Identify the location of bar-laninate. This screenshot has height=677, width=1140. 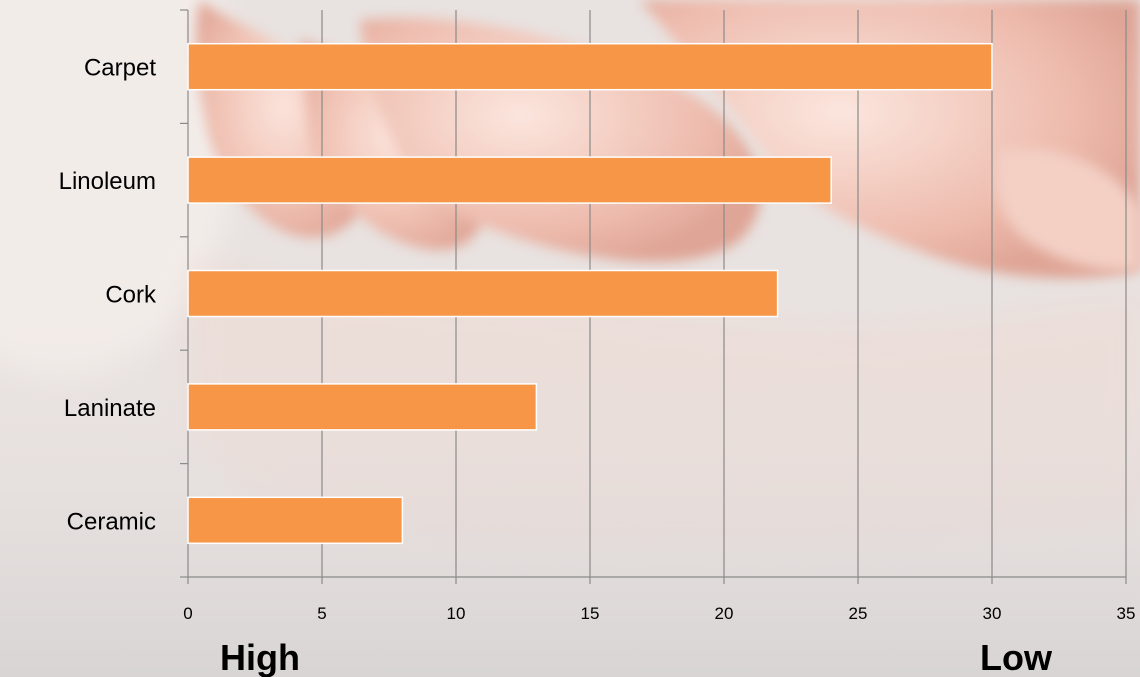
(362, 407).